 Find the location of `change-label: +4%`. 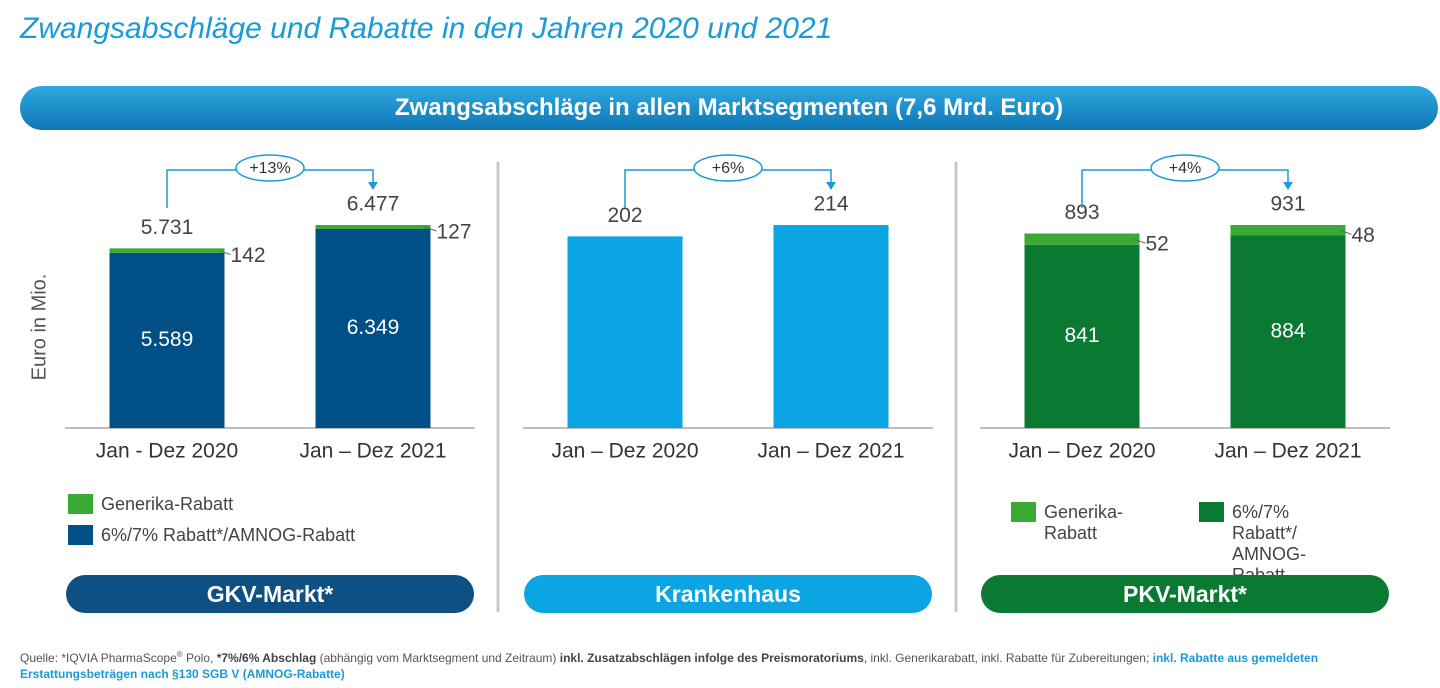

change-label: +4% is located at coordinates (1185, 168).